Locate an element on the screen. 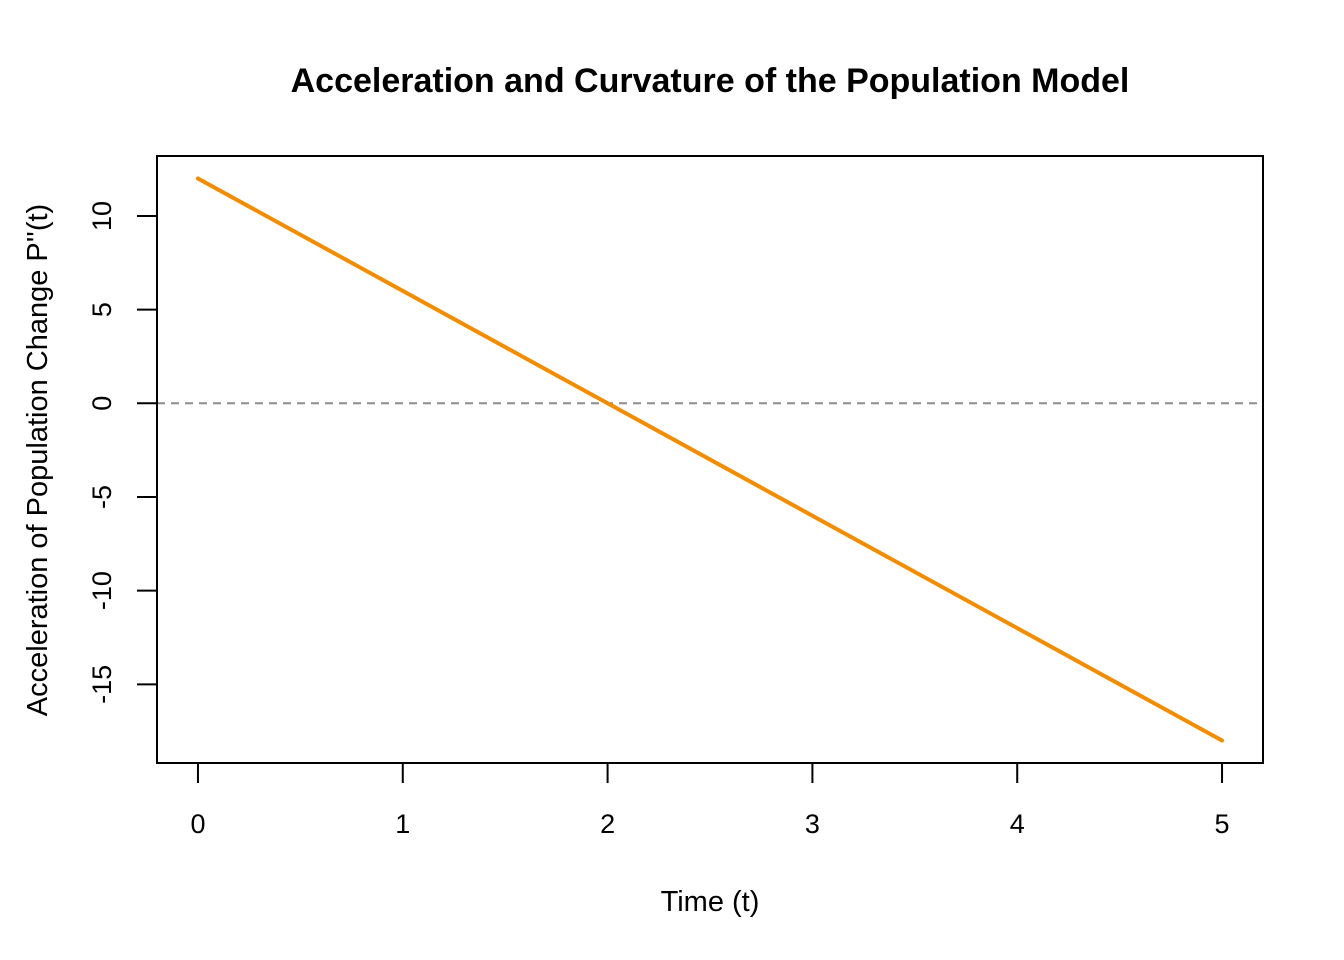 The height and width of the screenshot is (960, 1344). x-tick-label-4: 4 is located at coordinates (1017, 824).